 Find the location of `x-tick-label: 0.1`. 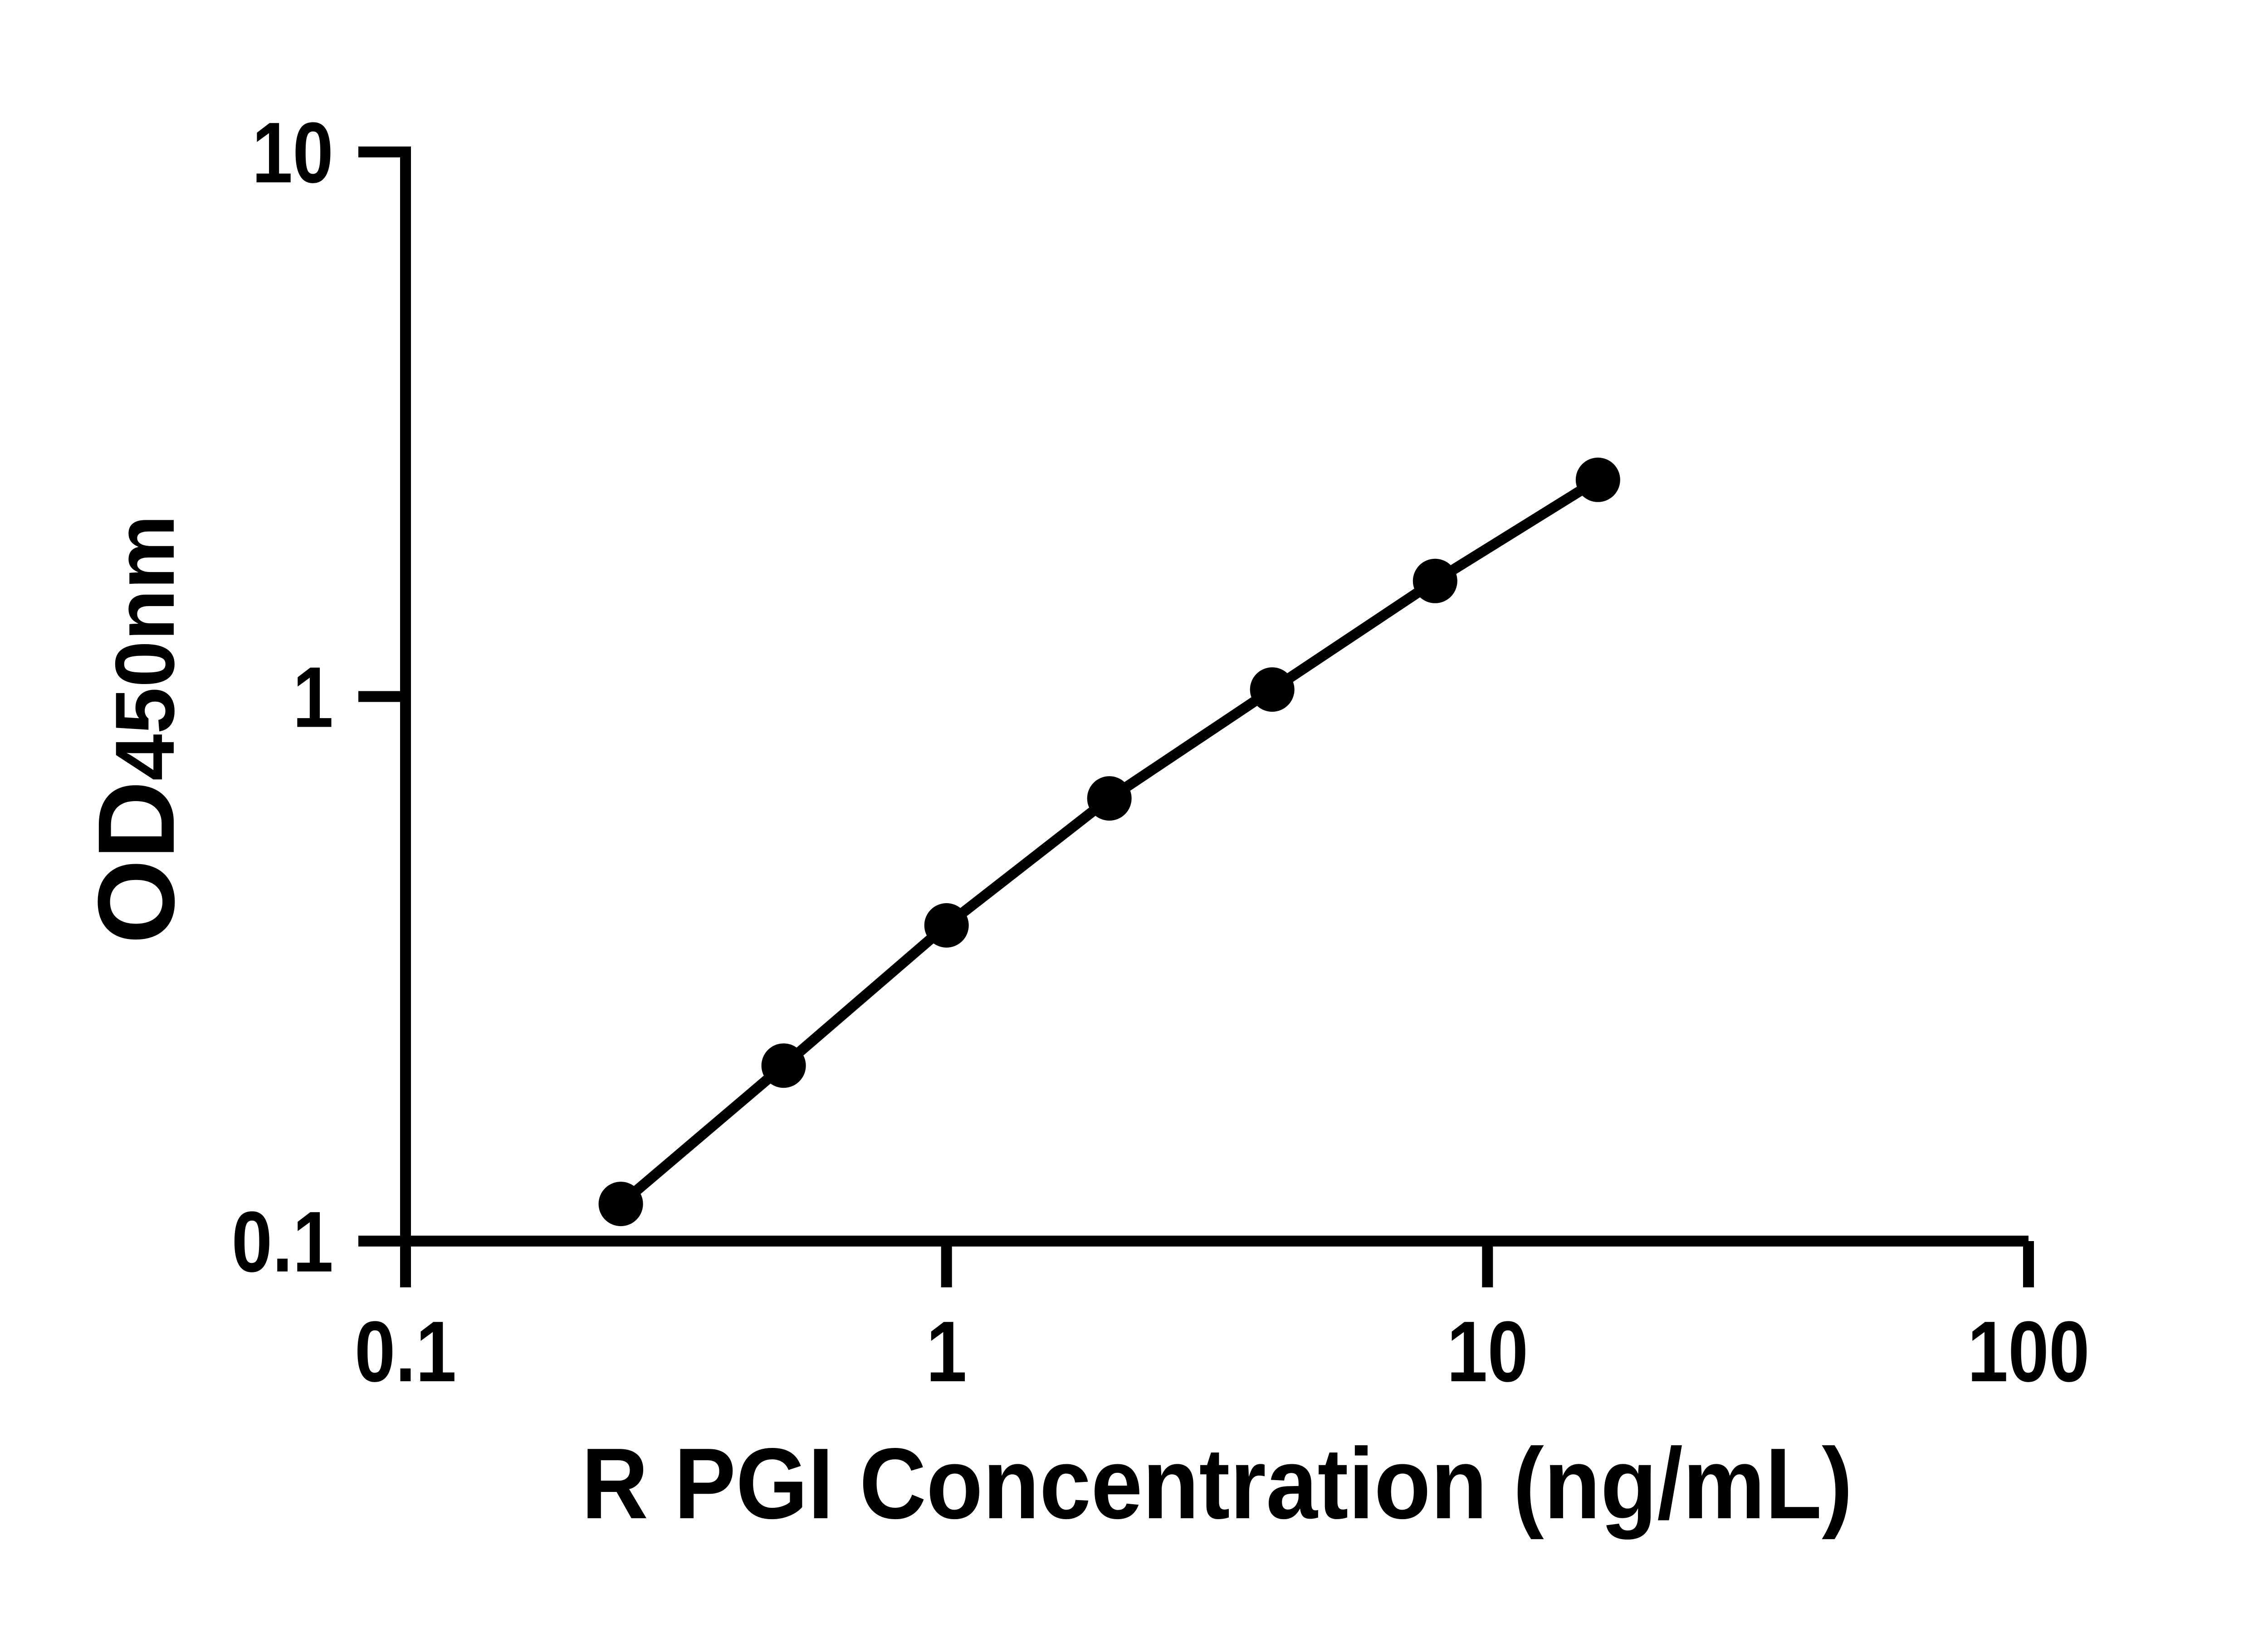

x-tick-label: 0.1 is located at coordinates (406, 1352).